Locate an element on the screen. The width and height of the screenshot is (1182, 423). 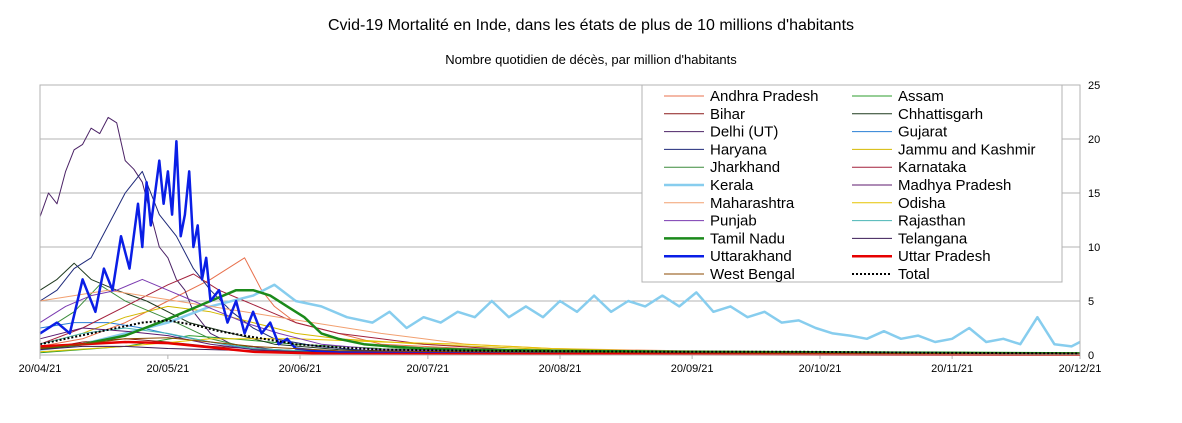
series-line-jharkhand is located at coordinates (560, 319).